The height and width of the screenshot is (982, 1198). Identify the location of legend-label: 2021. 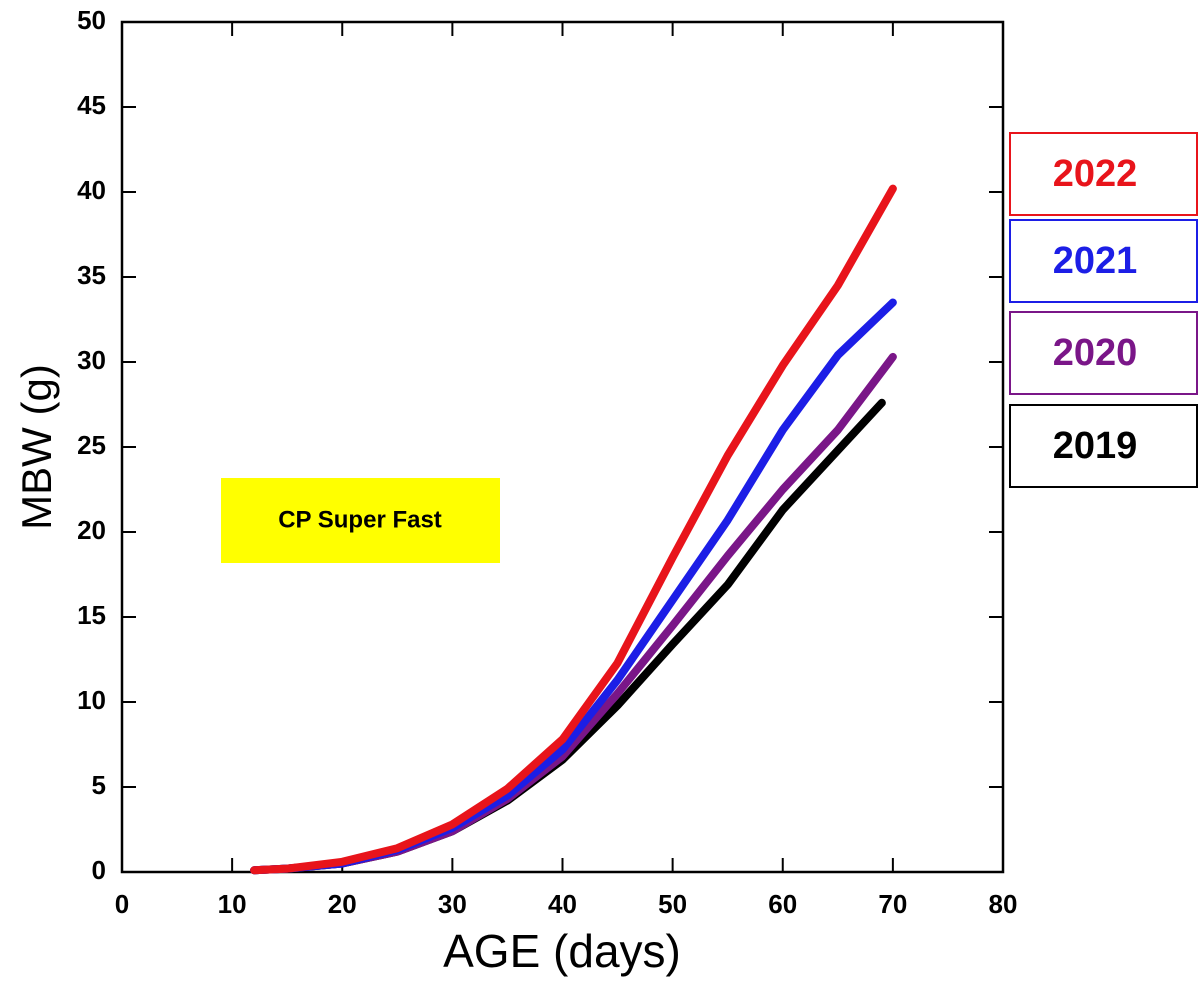
(1095, 261).